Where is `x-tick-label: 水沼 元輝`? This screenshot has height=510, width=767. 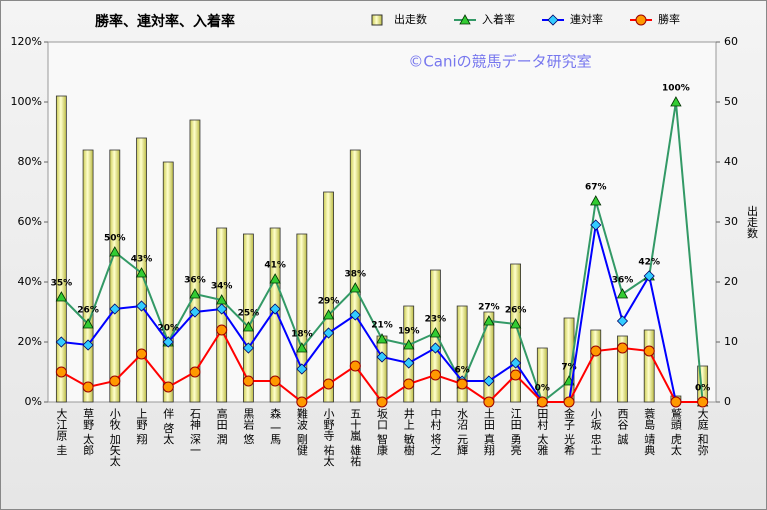
x-tick-label: 水沼 元輝 is located at coordinates (462, 432).